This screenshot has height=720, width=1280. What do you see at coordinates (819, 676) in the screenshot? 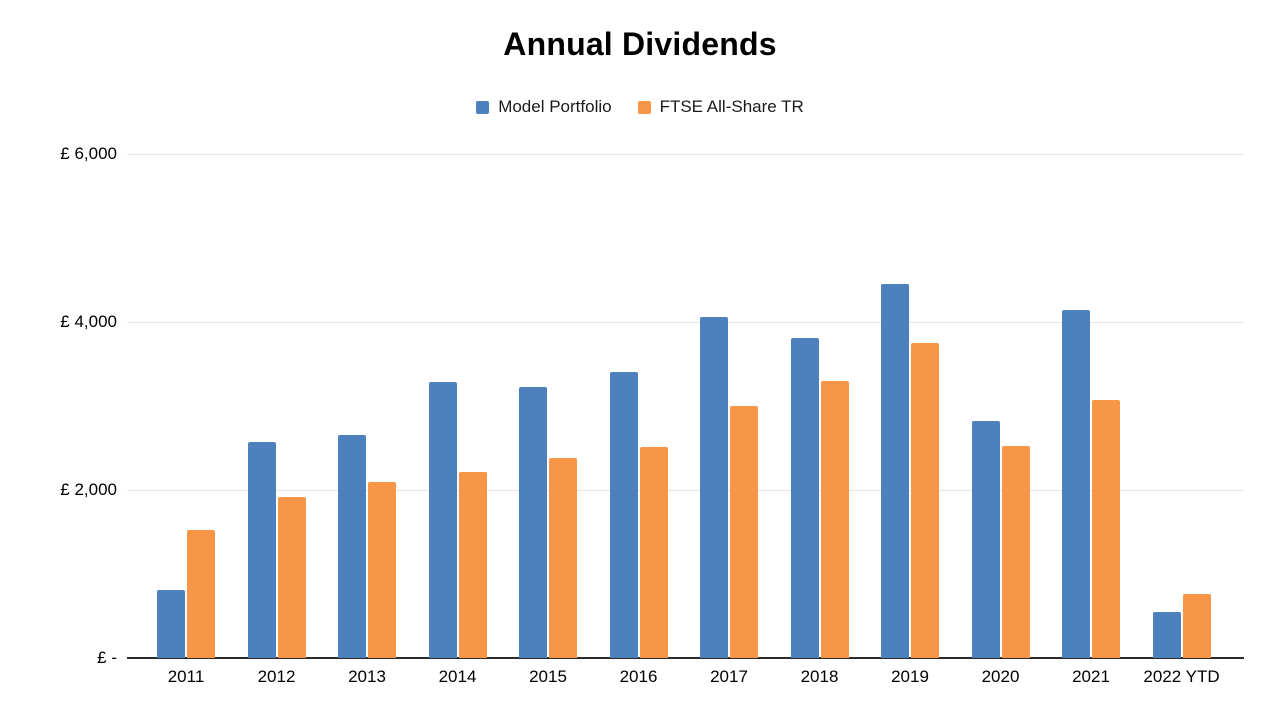
I see `x-tick-label-2018: 2018` at bounding box center [819, 676].